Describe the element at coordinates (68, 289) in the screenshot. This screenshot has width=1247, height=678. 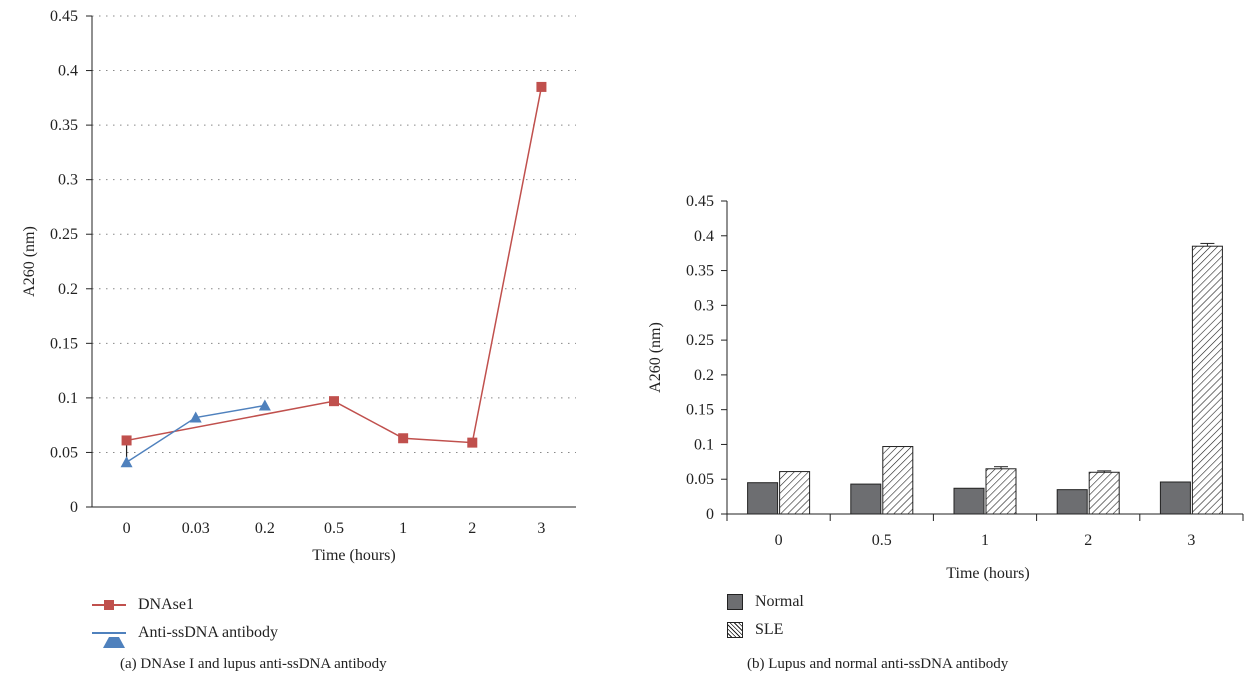
I see `y-tick-label-a: 0.2` at that location.